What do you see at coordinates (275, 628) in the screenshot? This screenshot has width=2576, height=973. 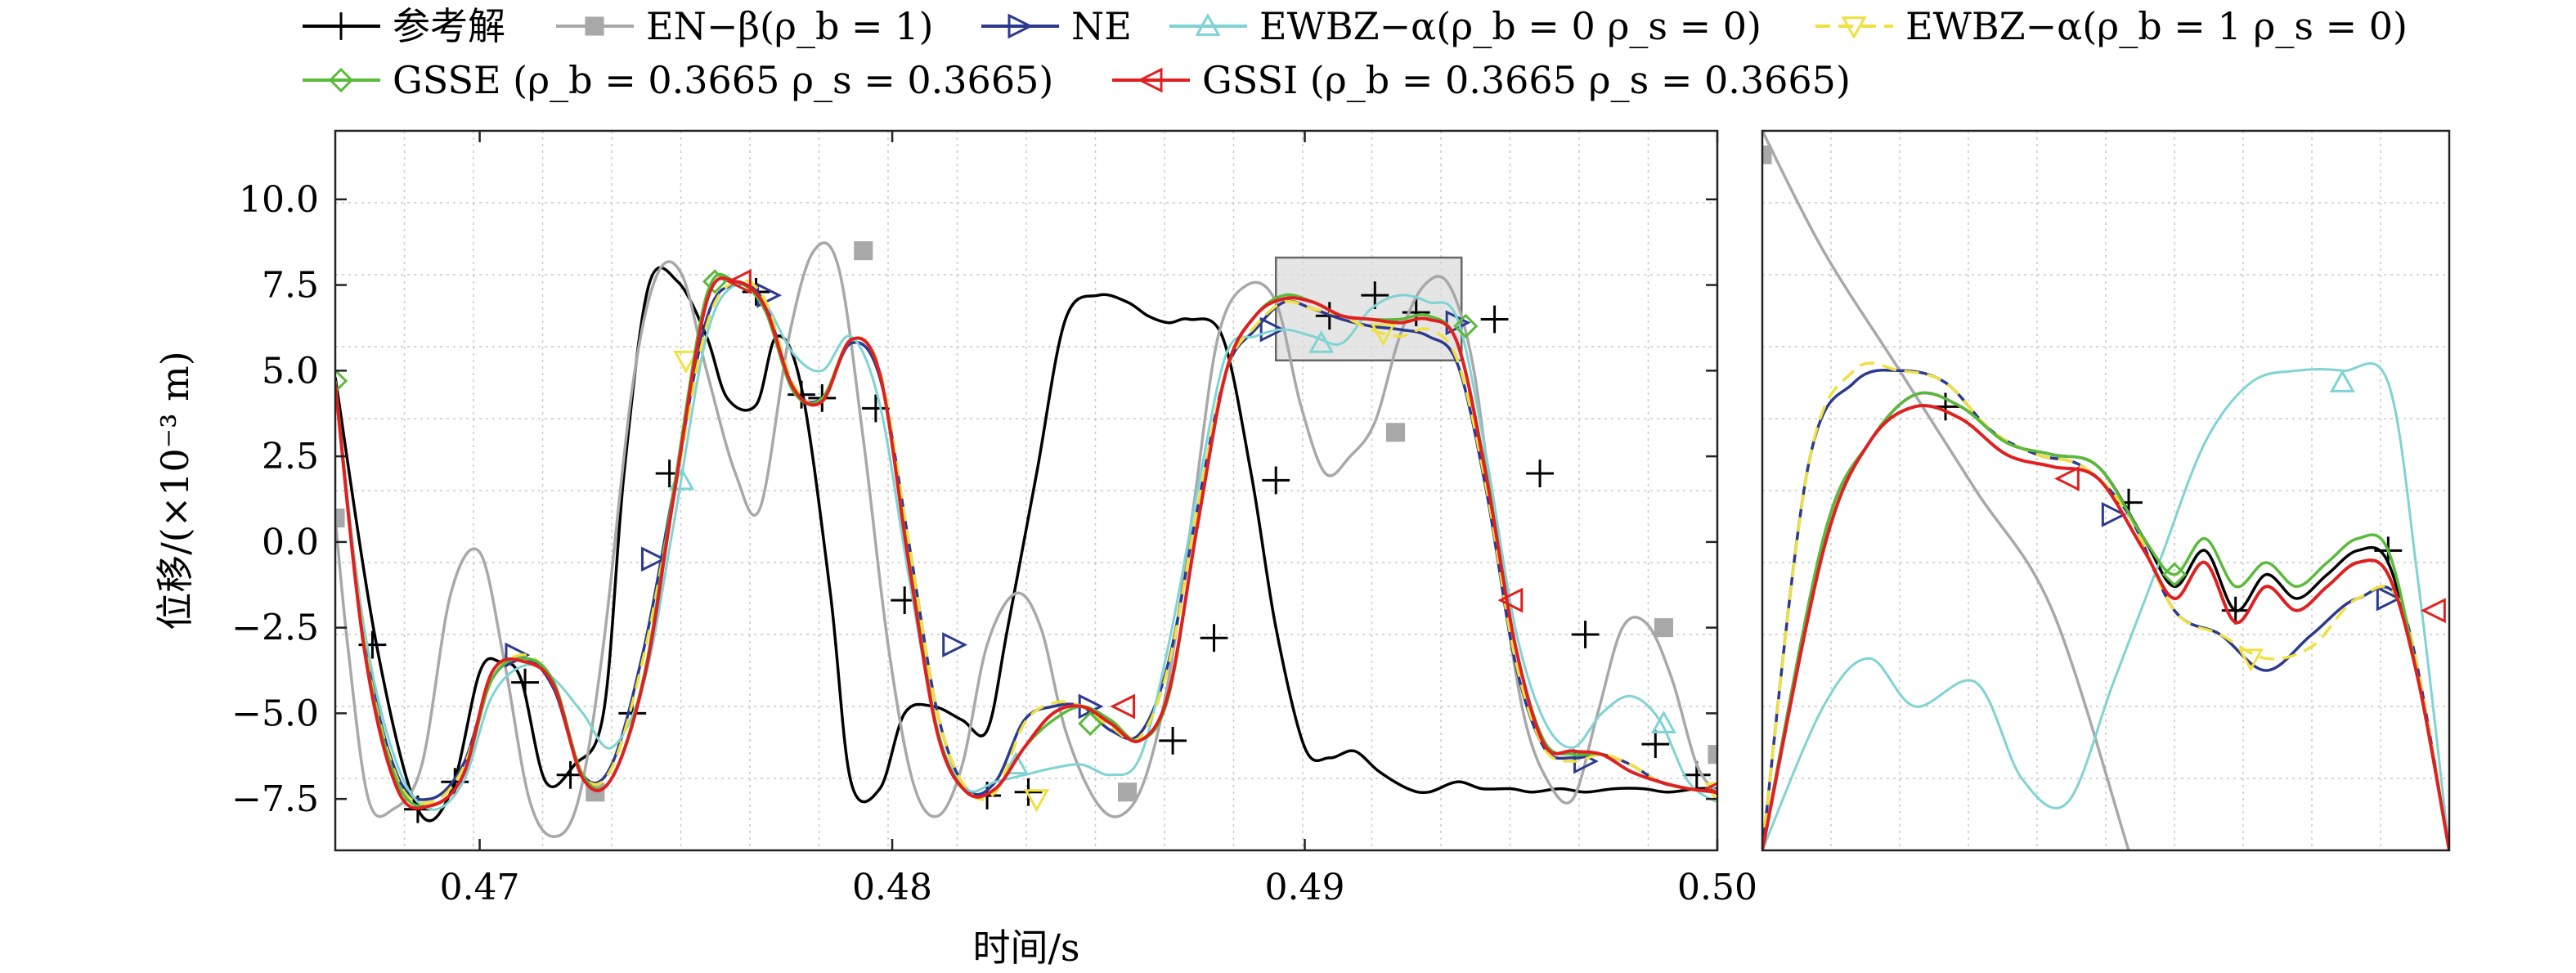 I see `y-tick-label: −2.5` at bounding box center [275, 628].